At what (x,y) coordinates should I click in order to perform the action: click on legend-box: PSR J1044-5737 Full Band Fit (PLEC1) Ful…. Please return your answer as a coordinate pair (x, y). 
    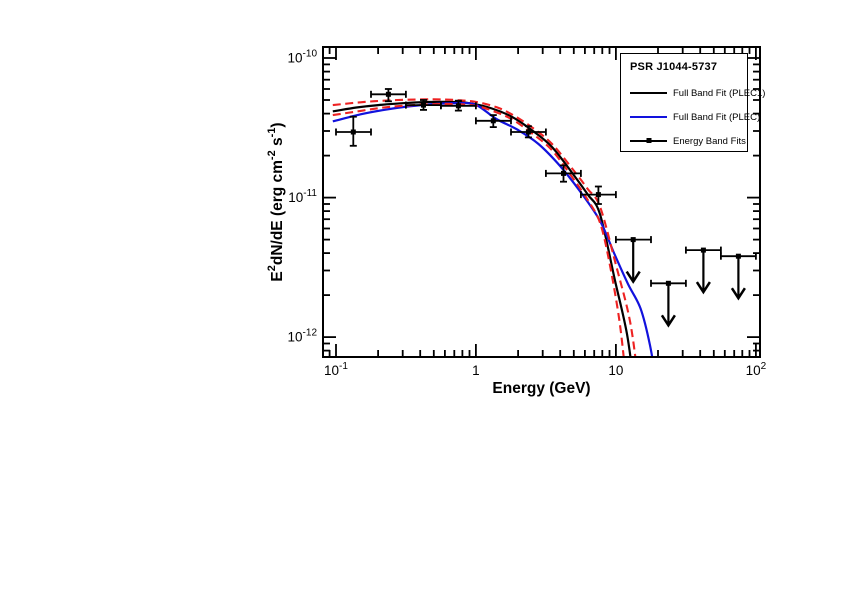
    Looking at the image, I should click on (692, 103).